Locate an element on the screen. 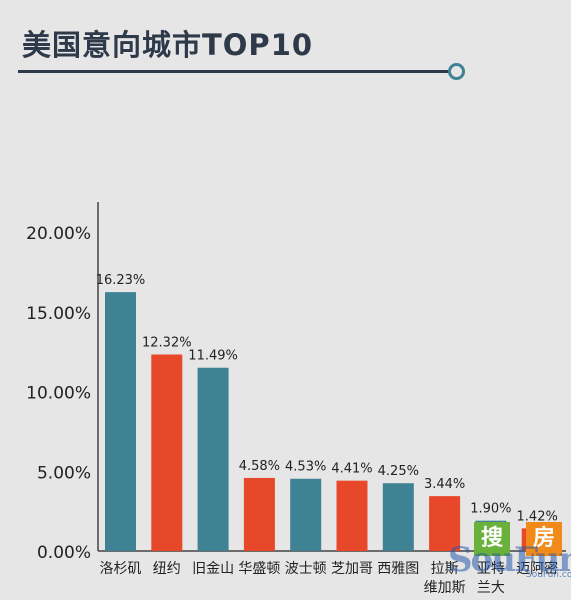 Image resolution: width=571 pixels, height=600 pixels. bar-value-label: 1.42% is located at coordinates (537, 516).